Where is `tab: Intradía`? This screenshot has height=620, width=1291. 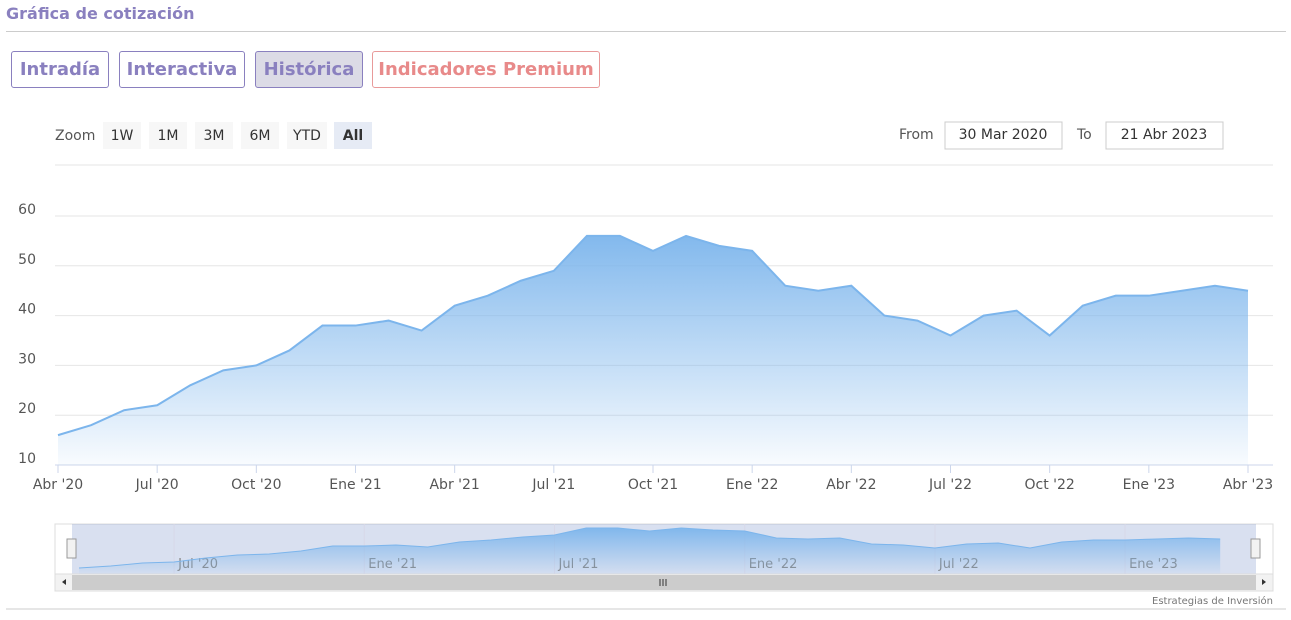 tab: Intradía is located at coordinates (60, 69).